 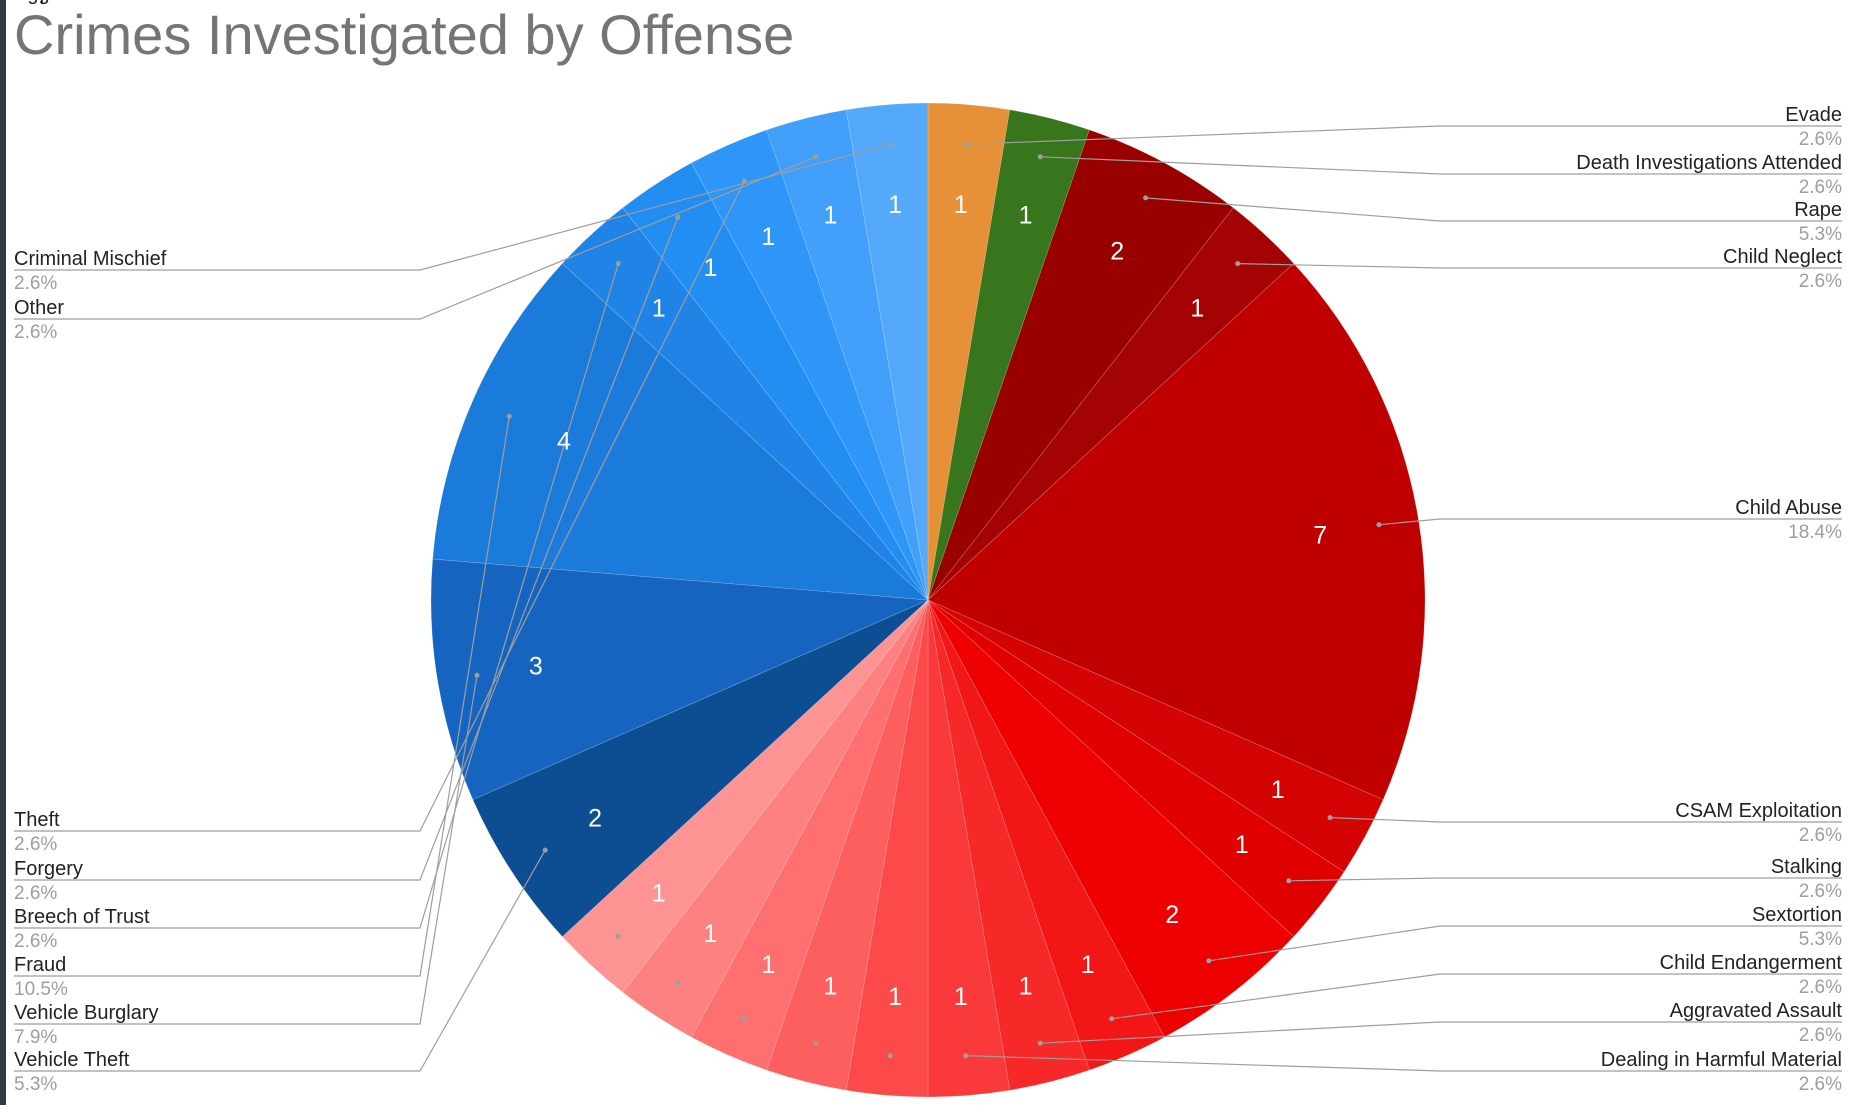 I want to click on slice-label-forgery: Forgery, so click(x=48, y=869).